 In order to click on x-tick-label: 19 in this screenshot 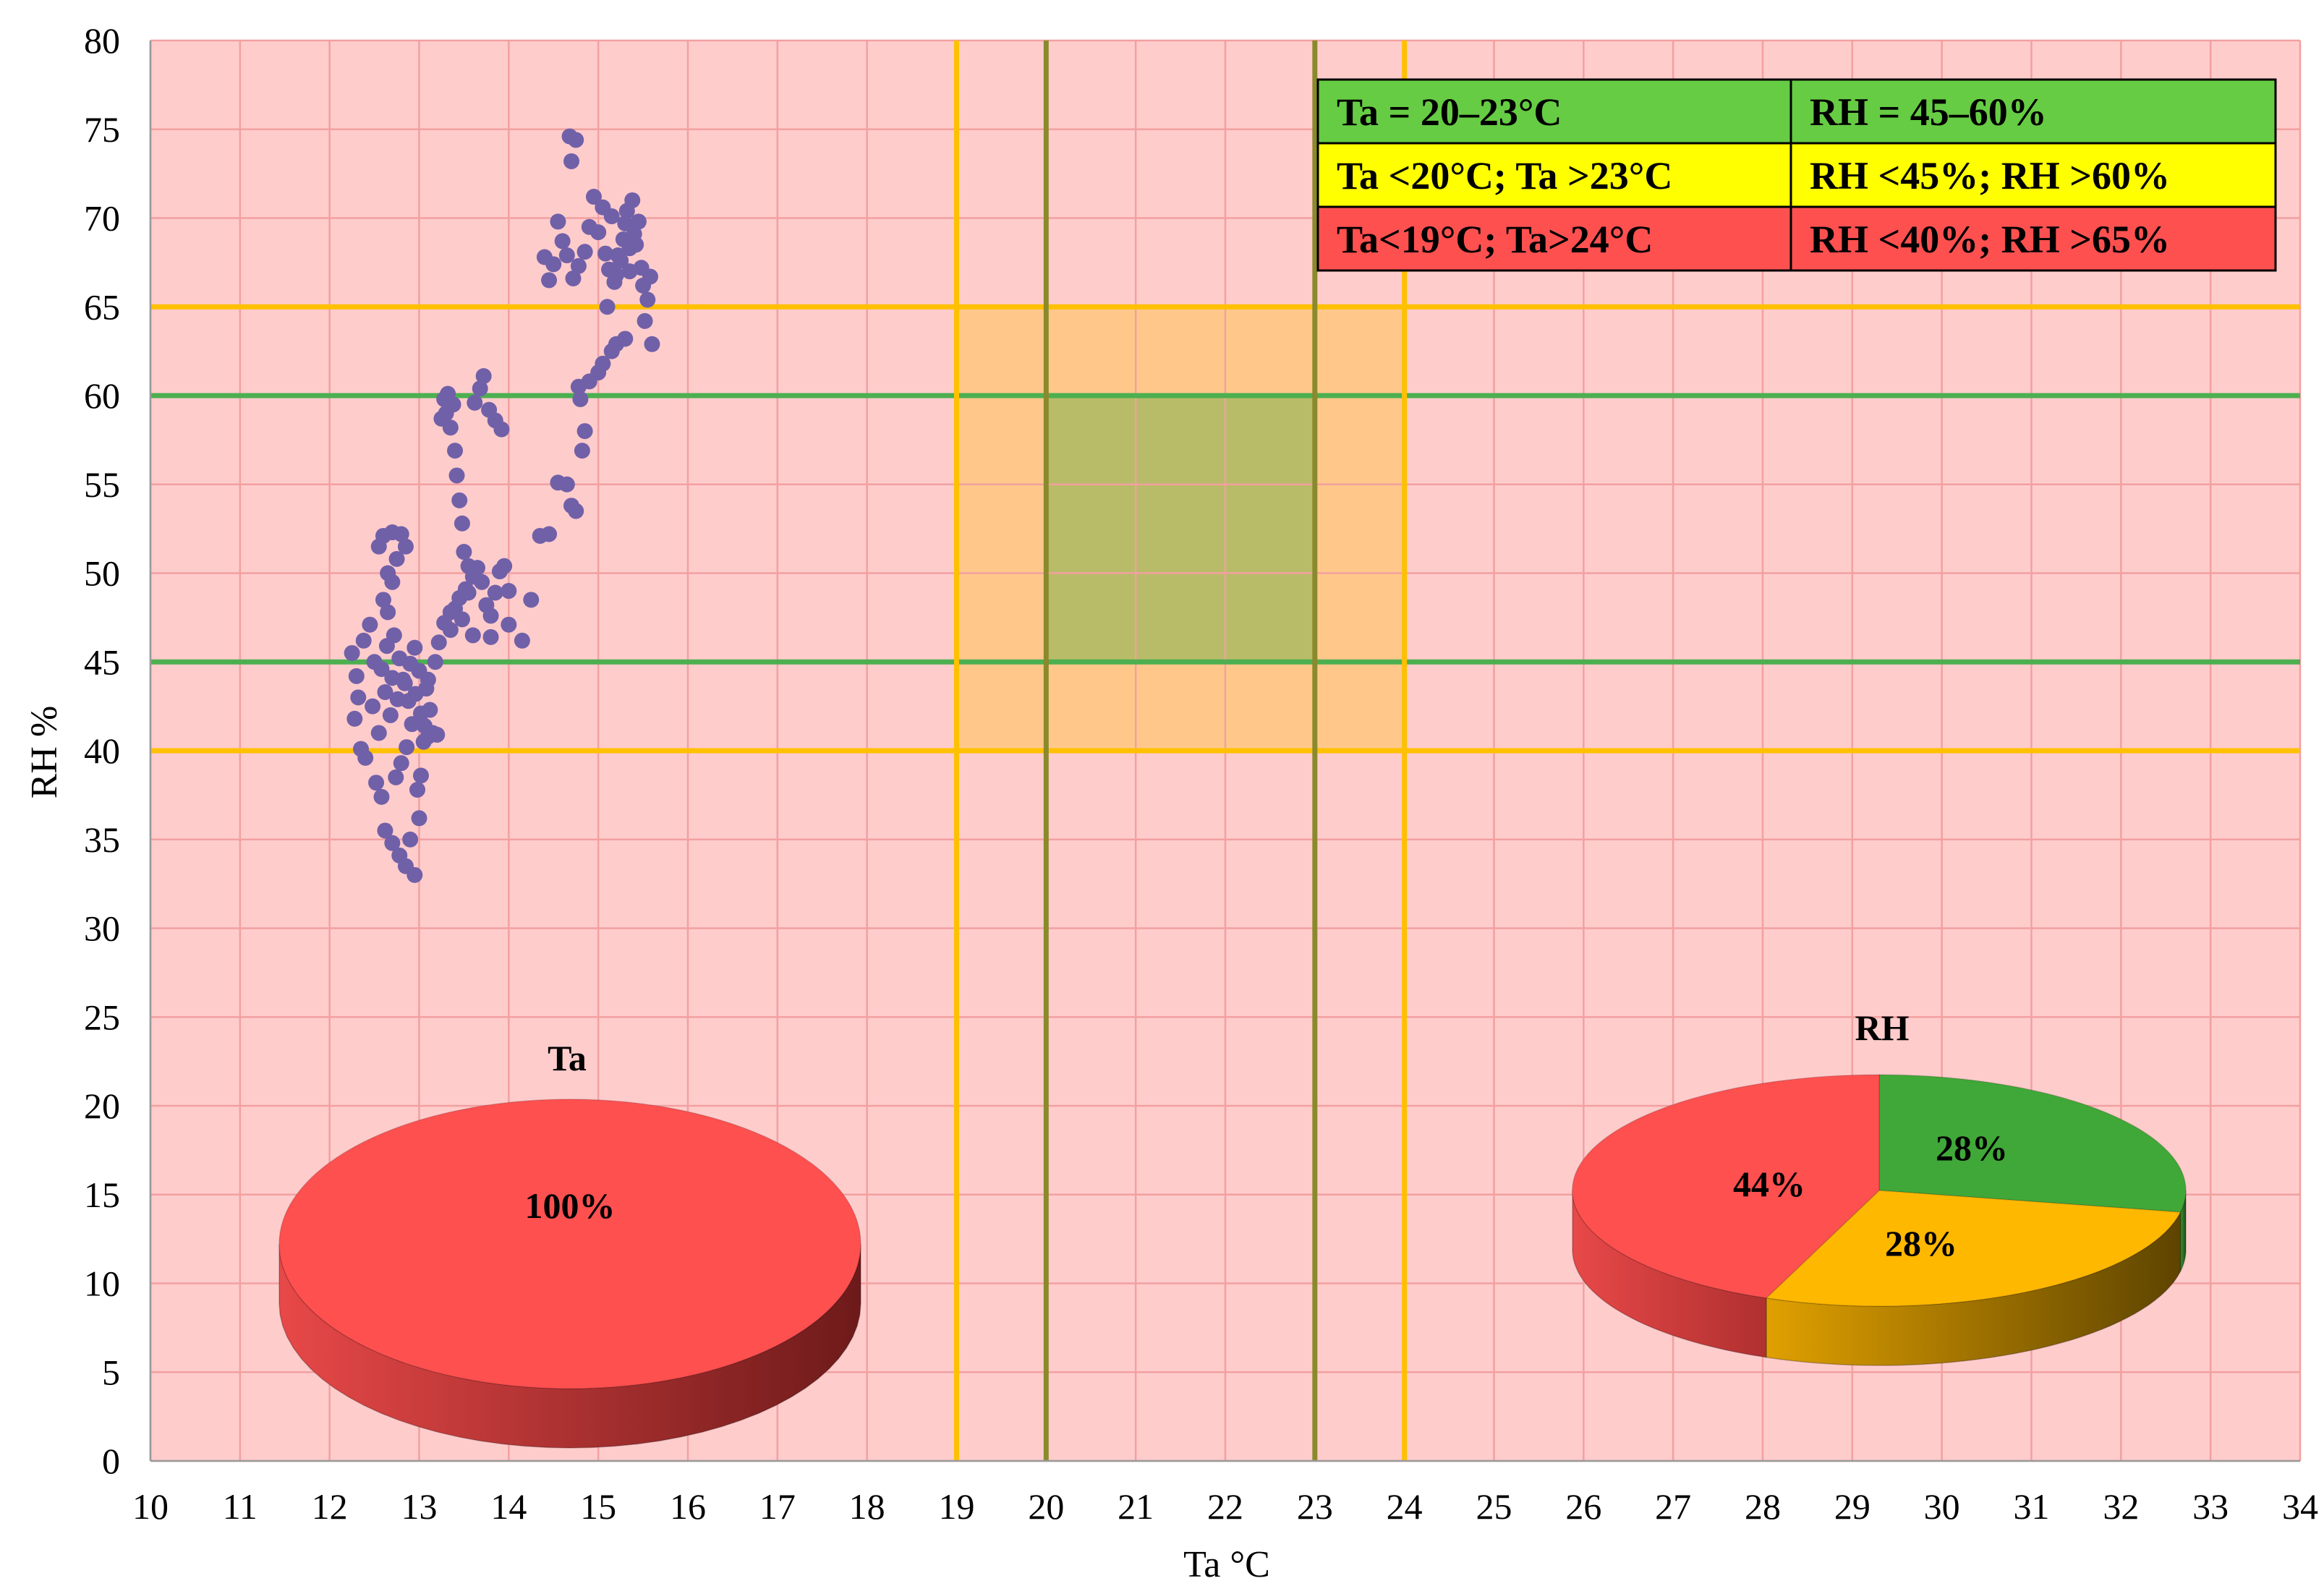, I will do `click(957, 1507)`.